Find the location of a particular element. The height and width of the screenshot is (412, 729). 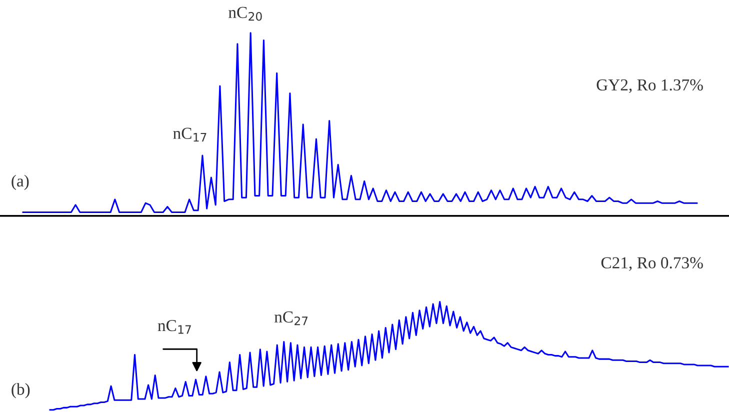

annotation: nC$_{27}$ is located at coordinates (291, 318).